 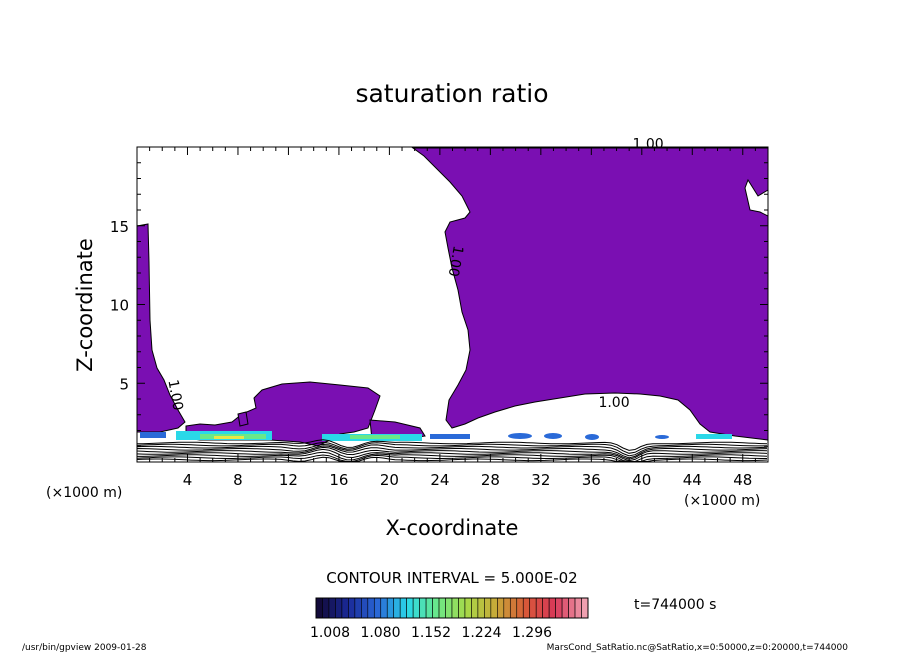 What do you see at coordinates (692, 480) in the screenshot?
I see `x-tick-label-10: 44` at bounding box center [692, 480].